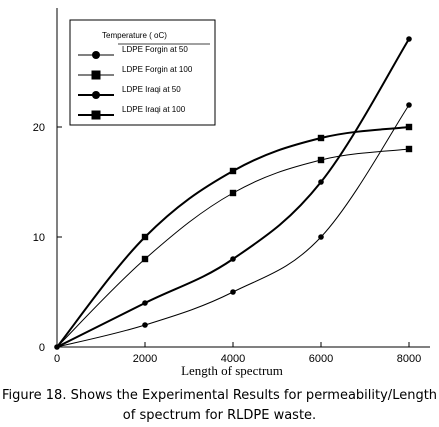  Describe the element at coordinates (219, 415) in the screenshot. I see `caption-line-2: of spectrum for RLDPE waste.` at that location.